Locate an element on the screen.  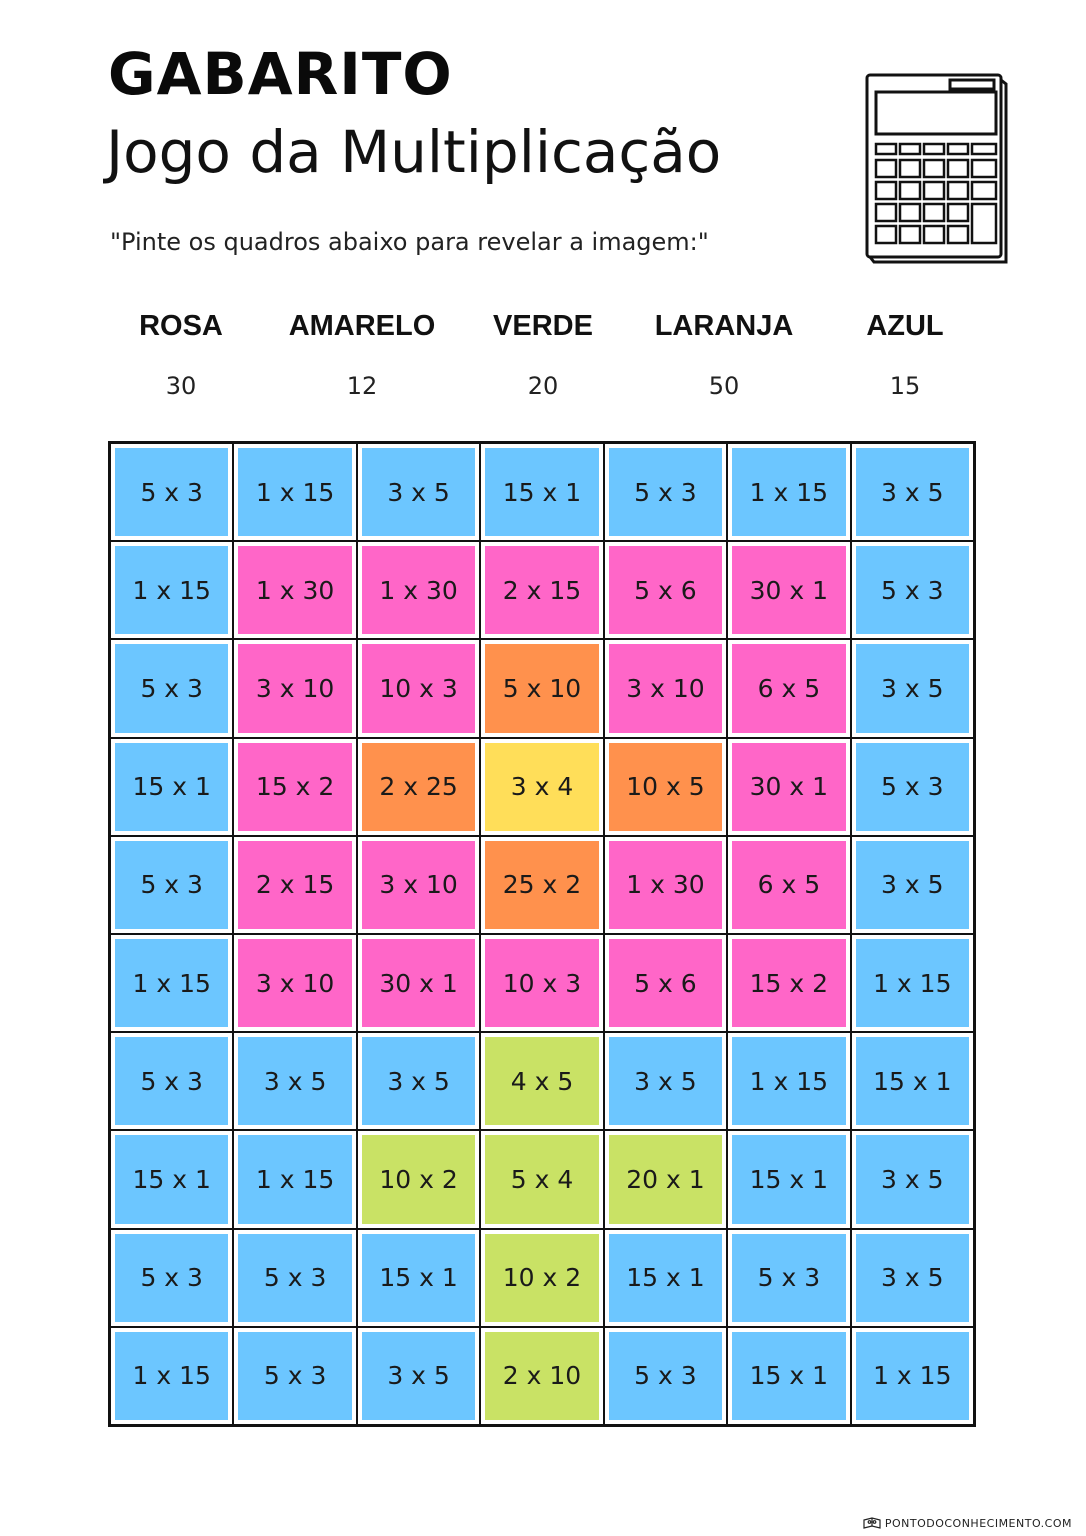
grid-cell-label: 5 x 6 is located at coordinates (665, 983).